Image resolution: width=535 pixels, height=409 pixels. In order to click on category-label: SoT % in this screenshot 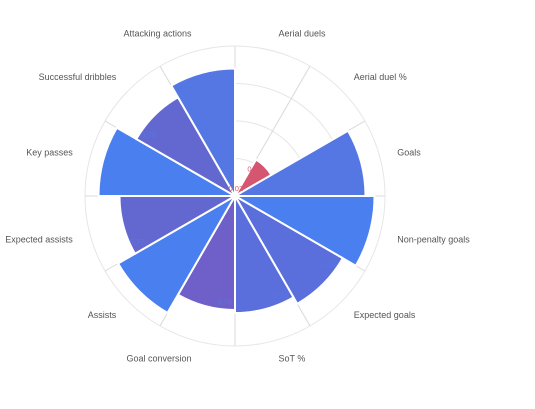, I will do `click(291, 358)`.